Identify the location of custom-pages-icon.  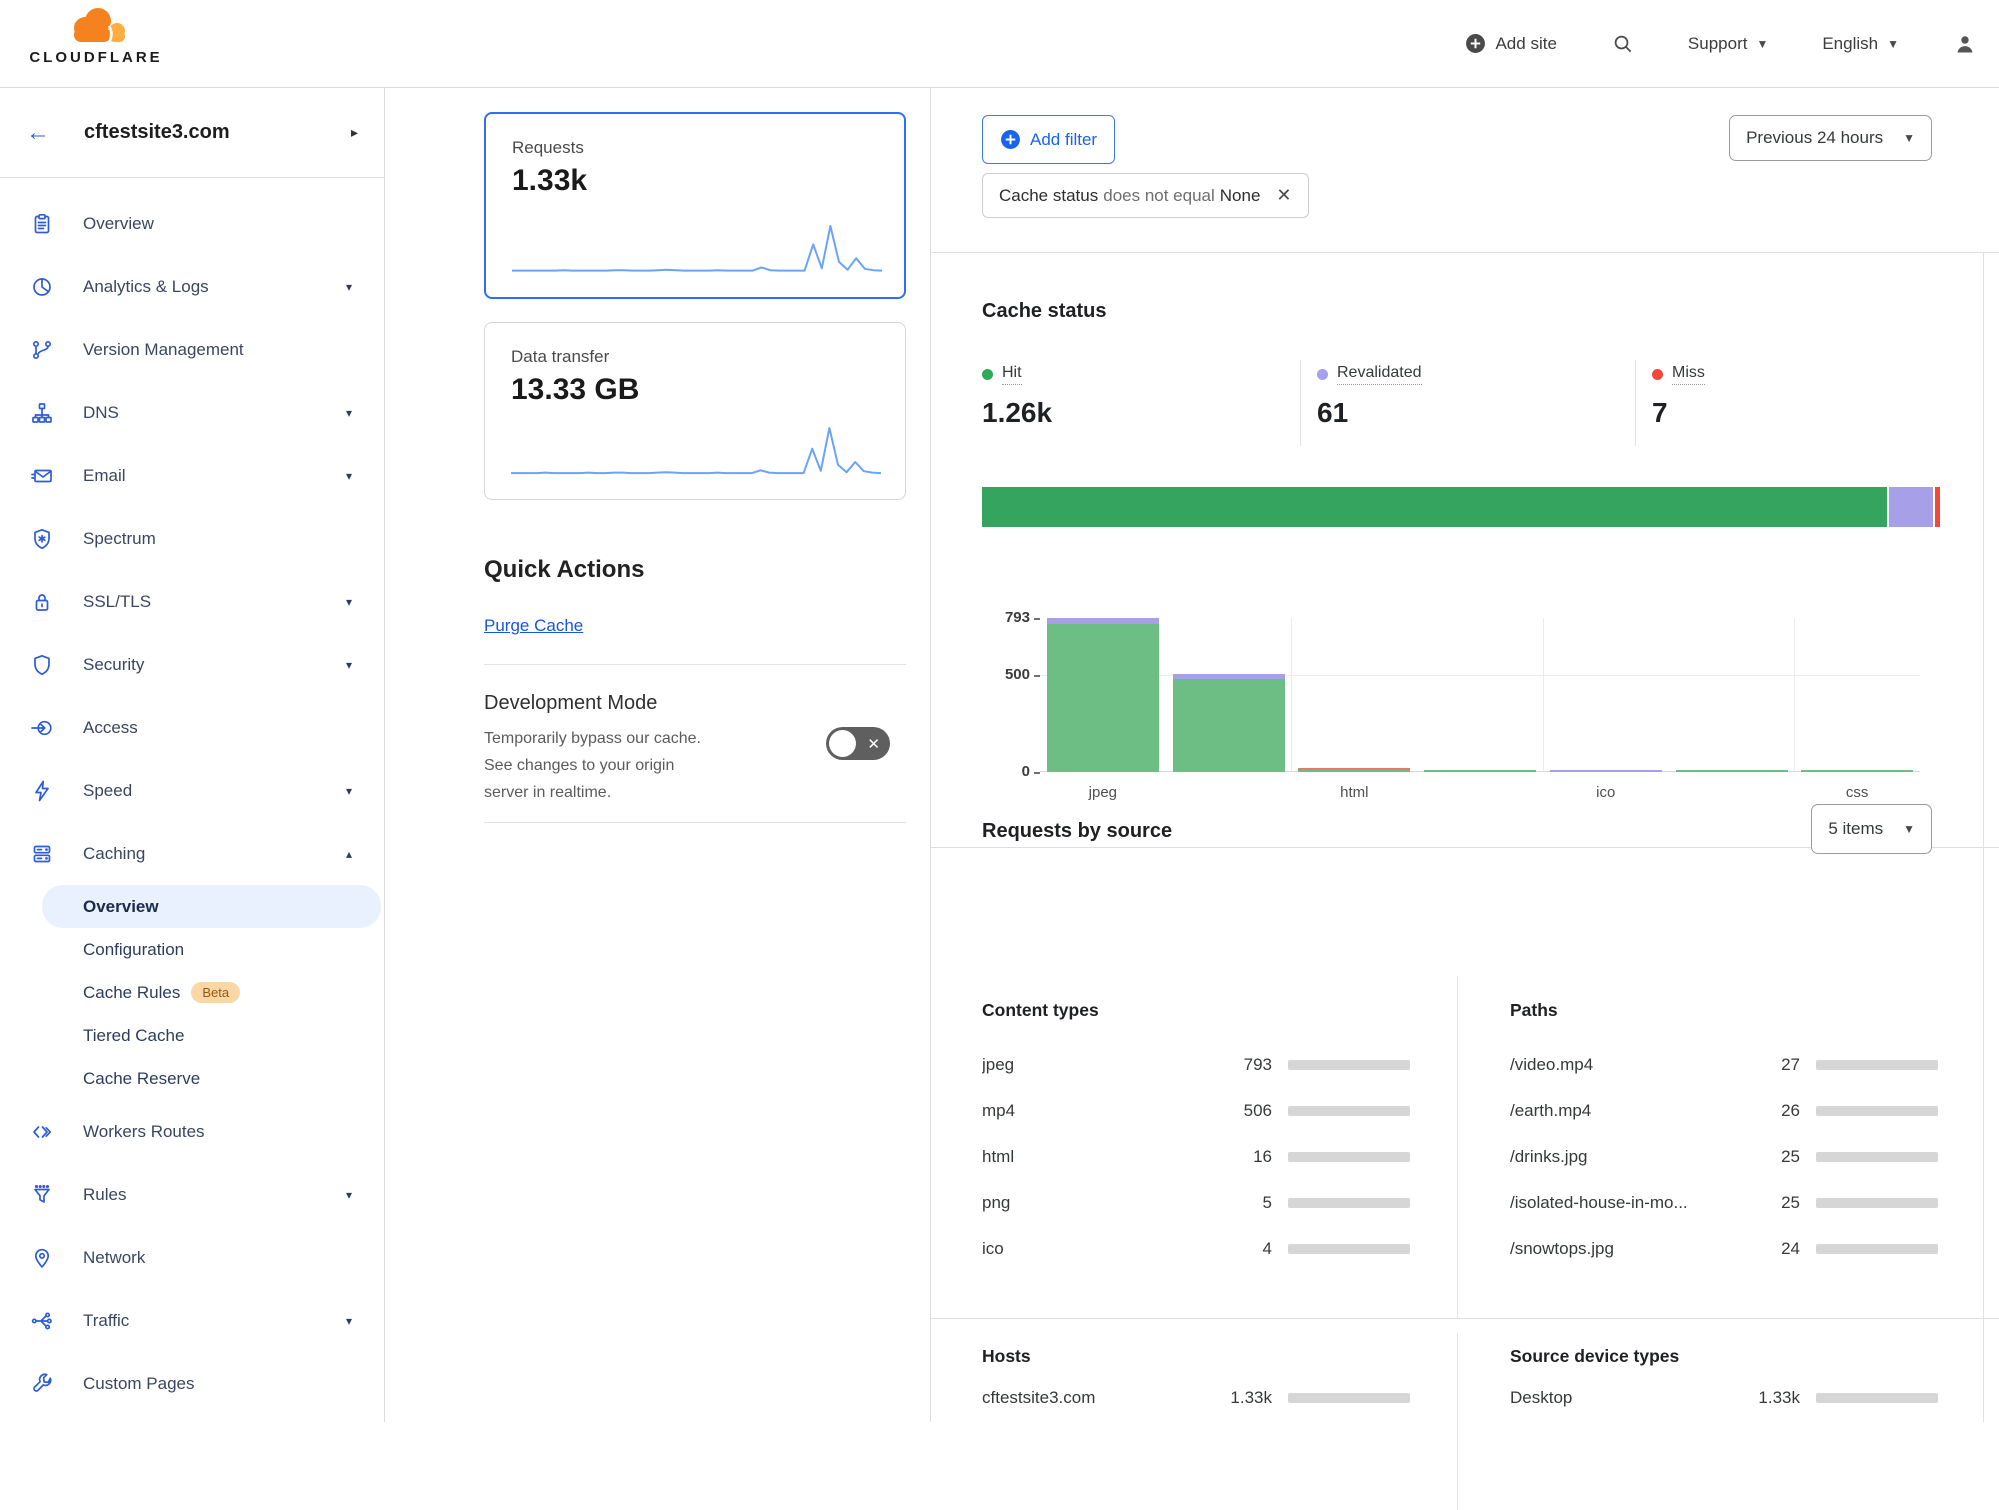
(42, 1384).